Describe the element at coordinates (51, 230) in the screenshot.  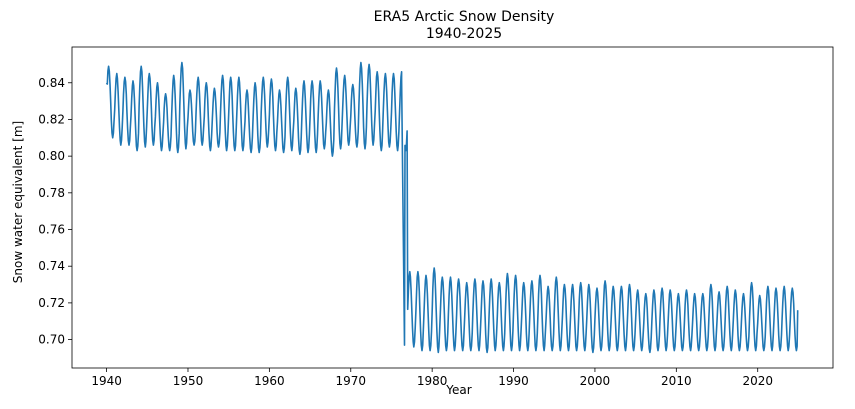
I see `y-tick-label: 0.76` at that location.